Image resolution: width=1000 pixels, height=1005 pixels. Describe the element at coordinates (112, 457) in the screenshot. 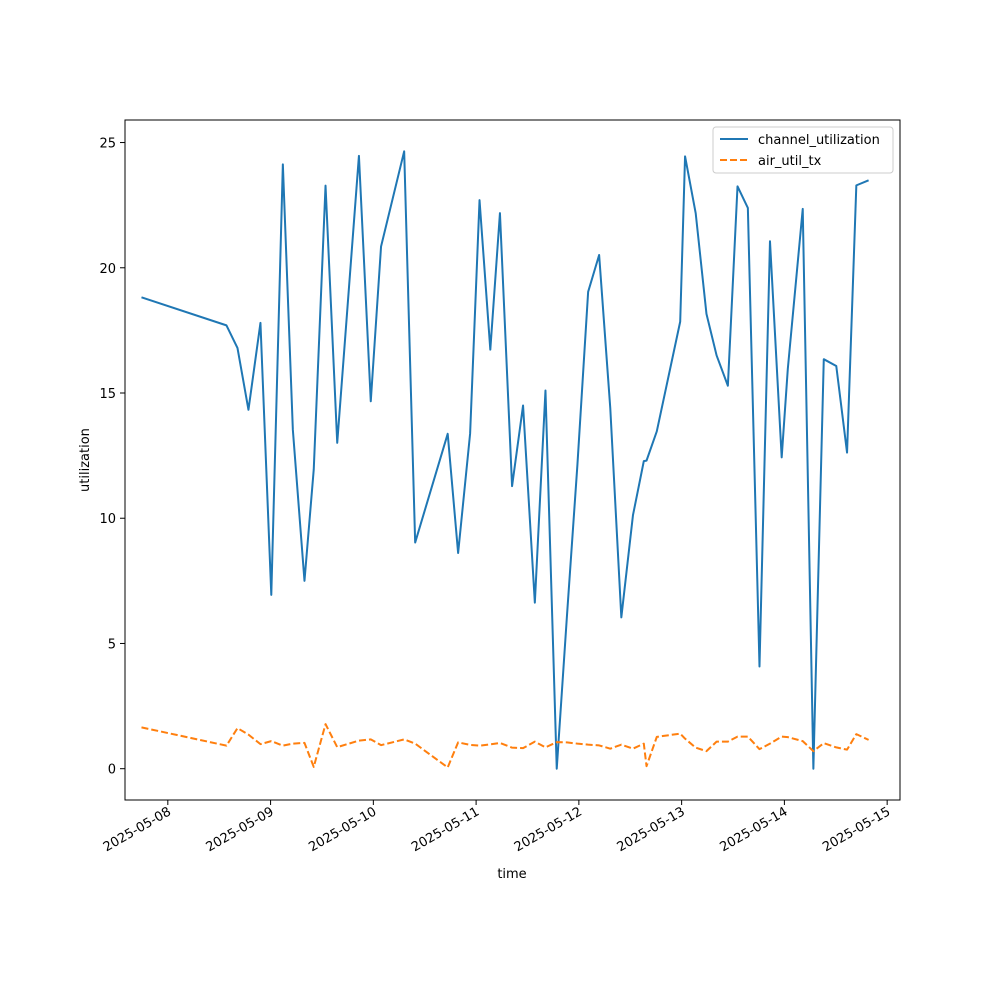

I see `y-axis: 0 5 10 15 20 25` at that location.